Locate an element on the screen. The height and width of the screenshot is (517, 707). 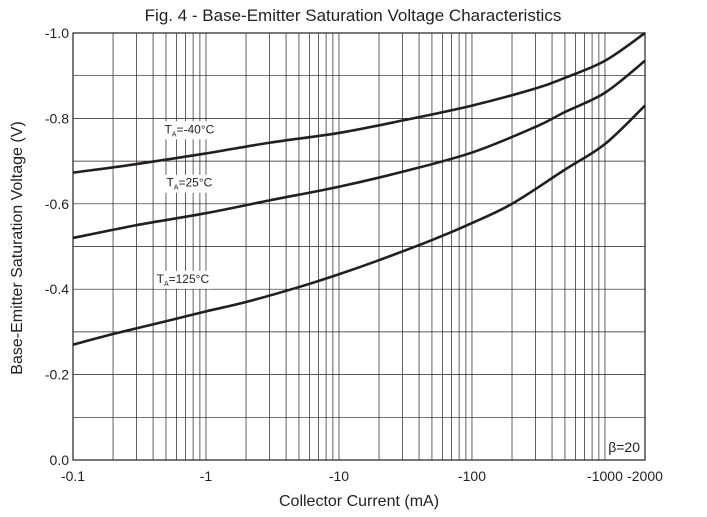
y-tick-label: -0.6 is located at coordinates (57, 204).